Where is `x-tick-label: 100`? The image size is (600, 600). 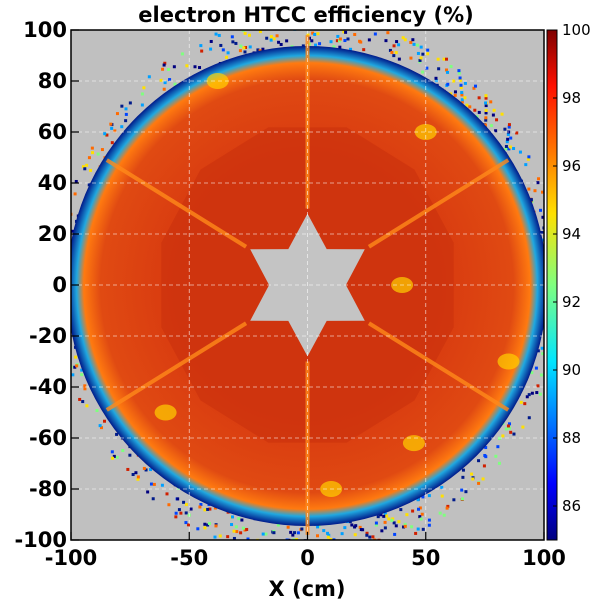 x-tick-label: 100 is located at coordinates (544, 558).